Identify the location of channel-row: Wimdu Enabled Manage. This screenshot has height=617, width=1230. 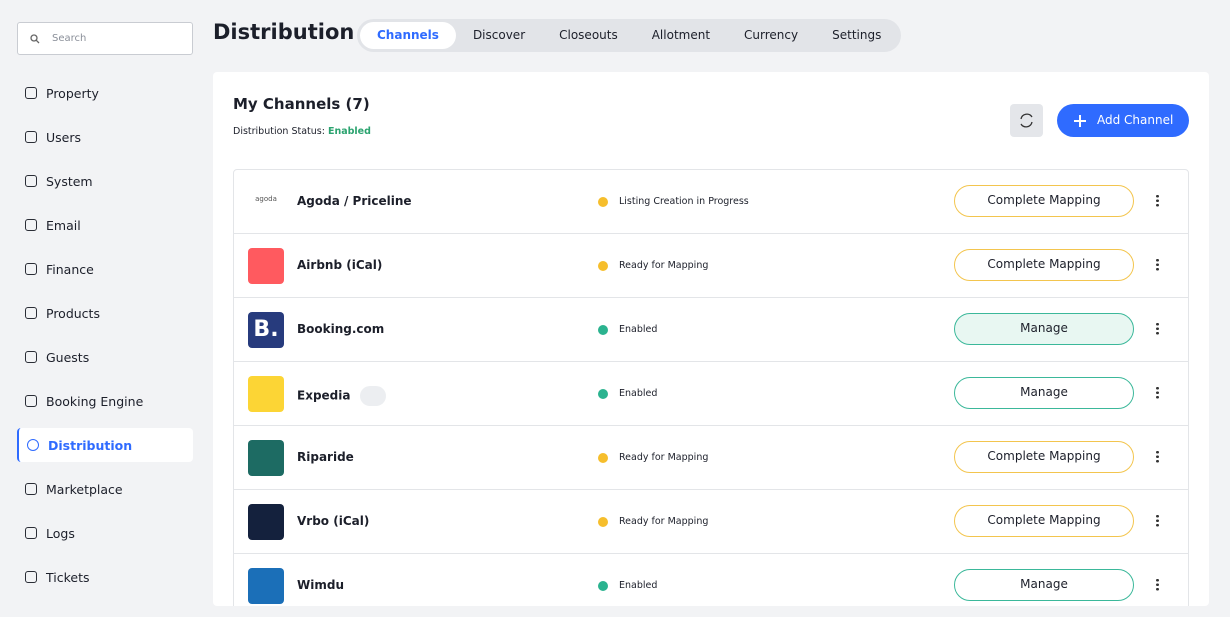
(711, 580).